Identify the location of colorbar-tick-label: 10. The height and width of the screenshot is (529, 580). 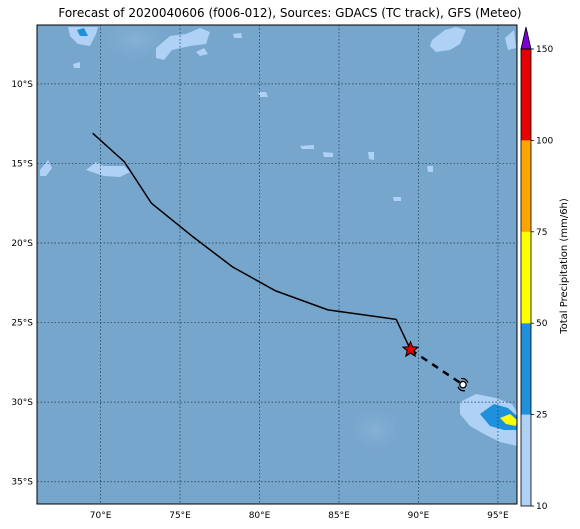
(542, 507).